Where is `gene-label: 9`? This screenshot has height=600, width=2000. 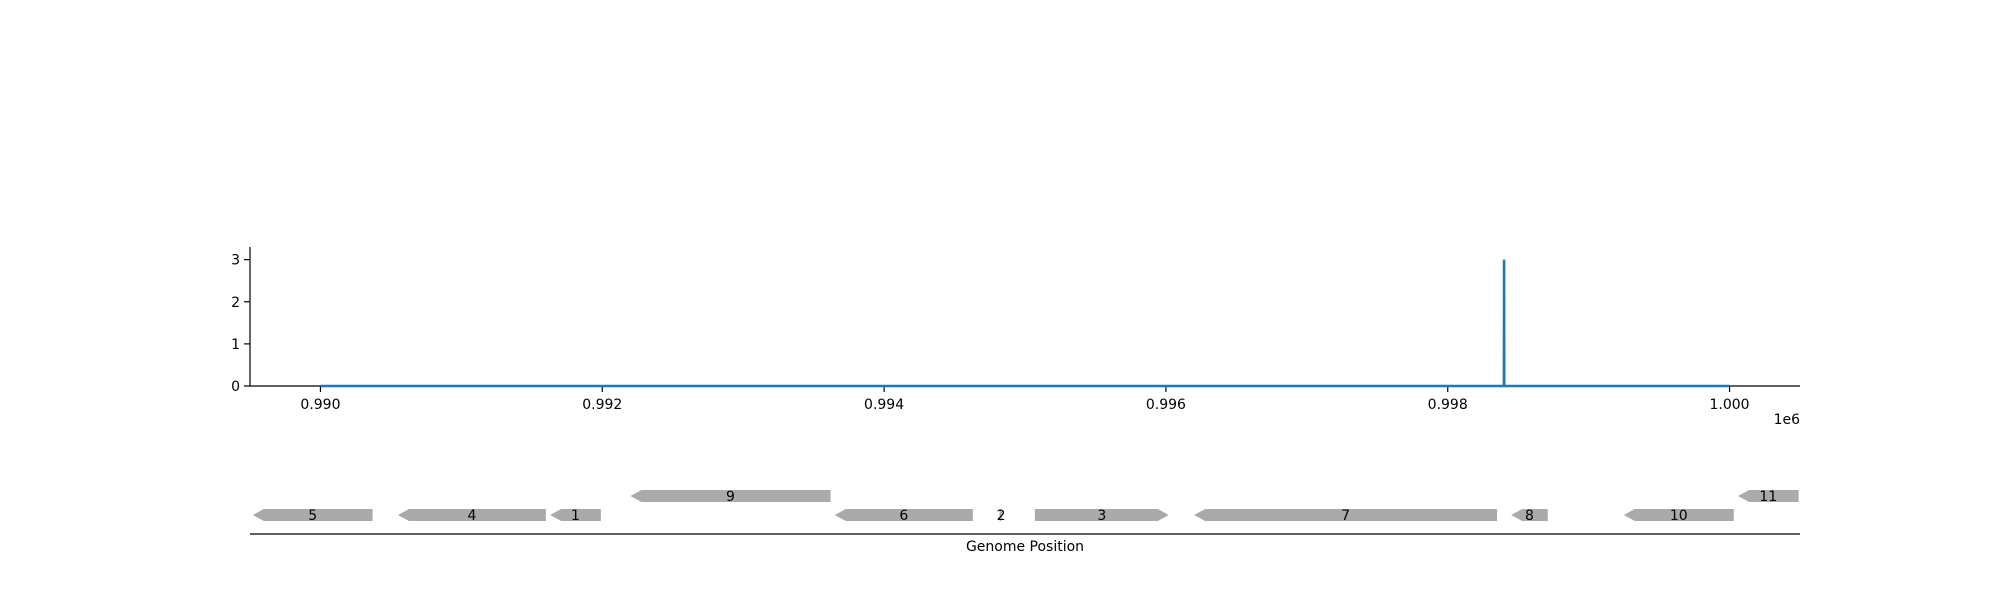
gene-label: 9 is located at coordinates (730, 497).